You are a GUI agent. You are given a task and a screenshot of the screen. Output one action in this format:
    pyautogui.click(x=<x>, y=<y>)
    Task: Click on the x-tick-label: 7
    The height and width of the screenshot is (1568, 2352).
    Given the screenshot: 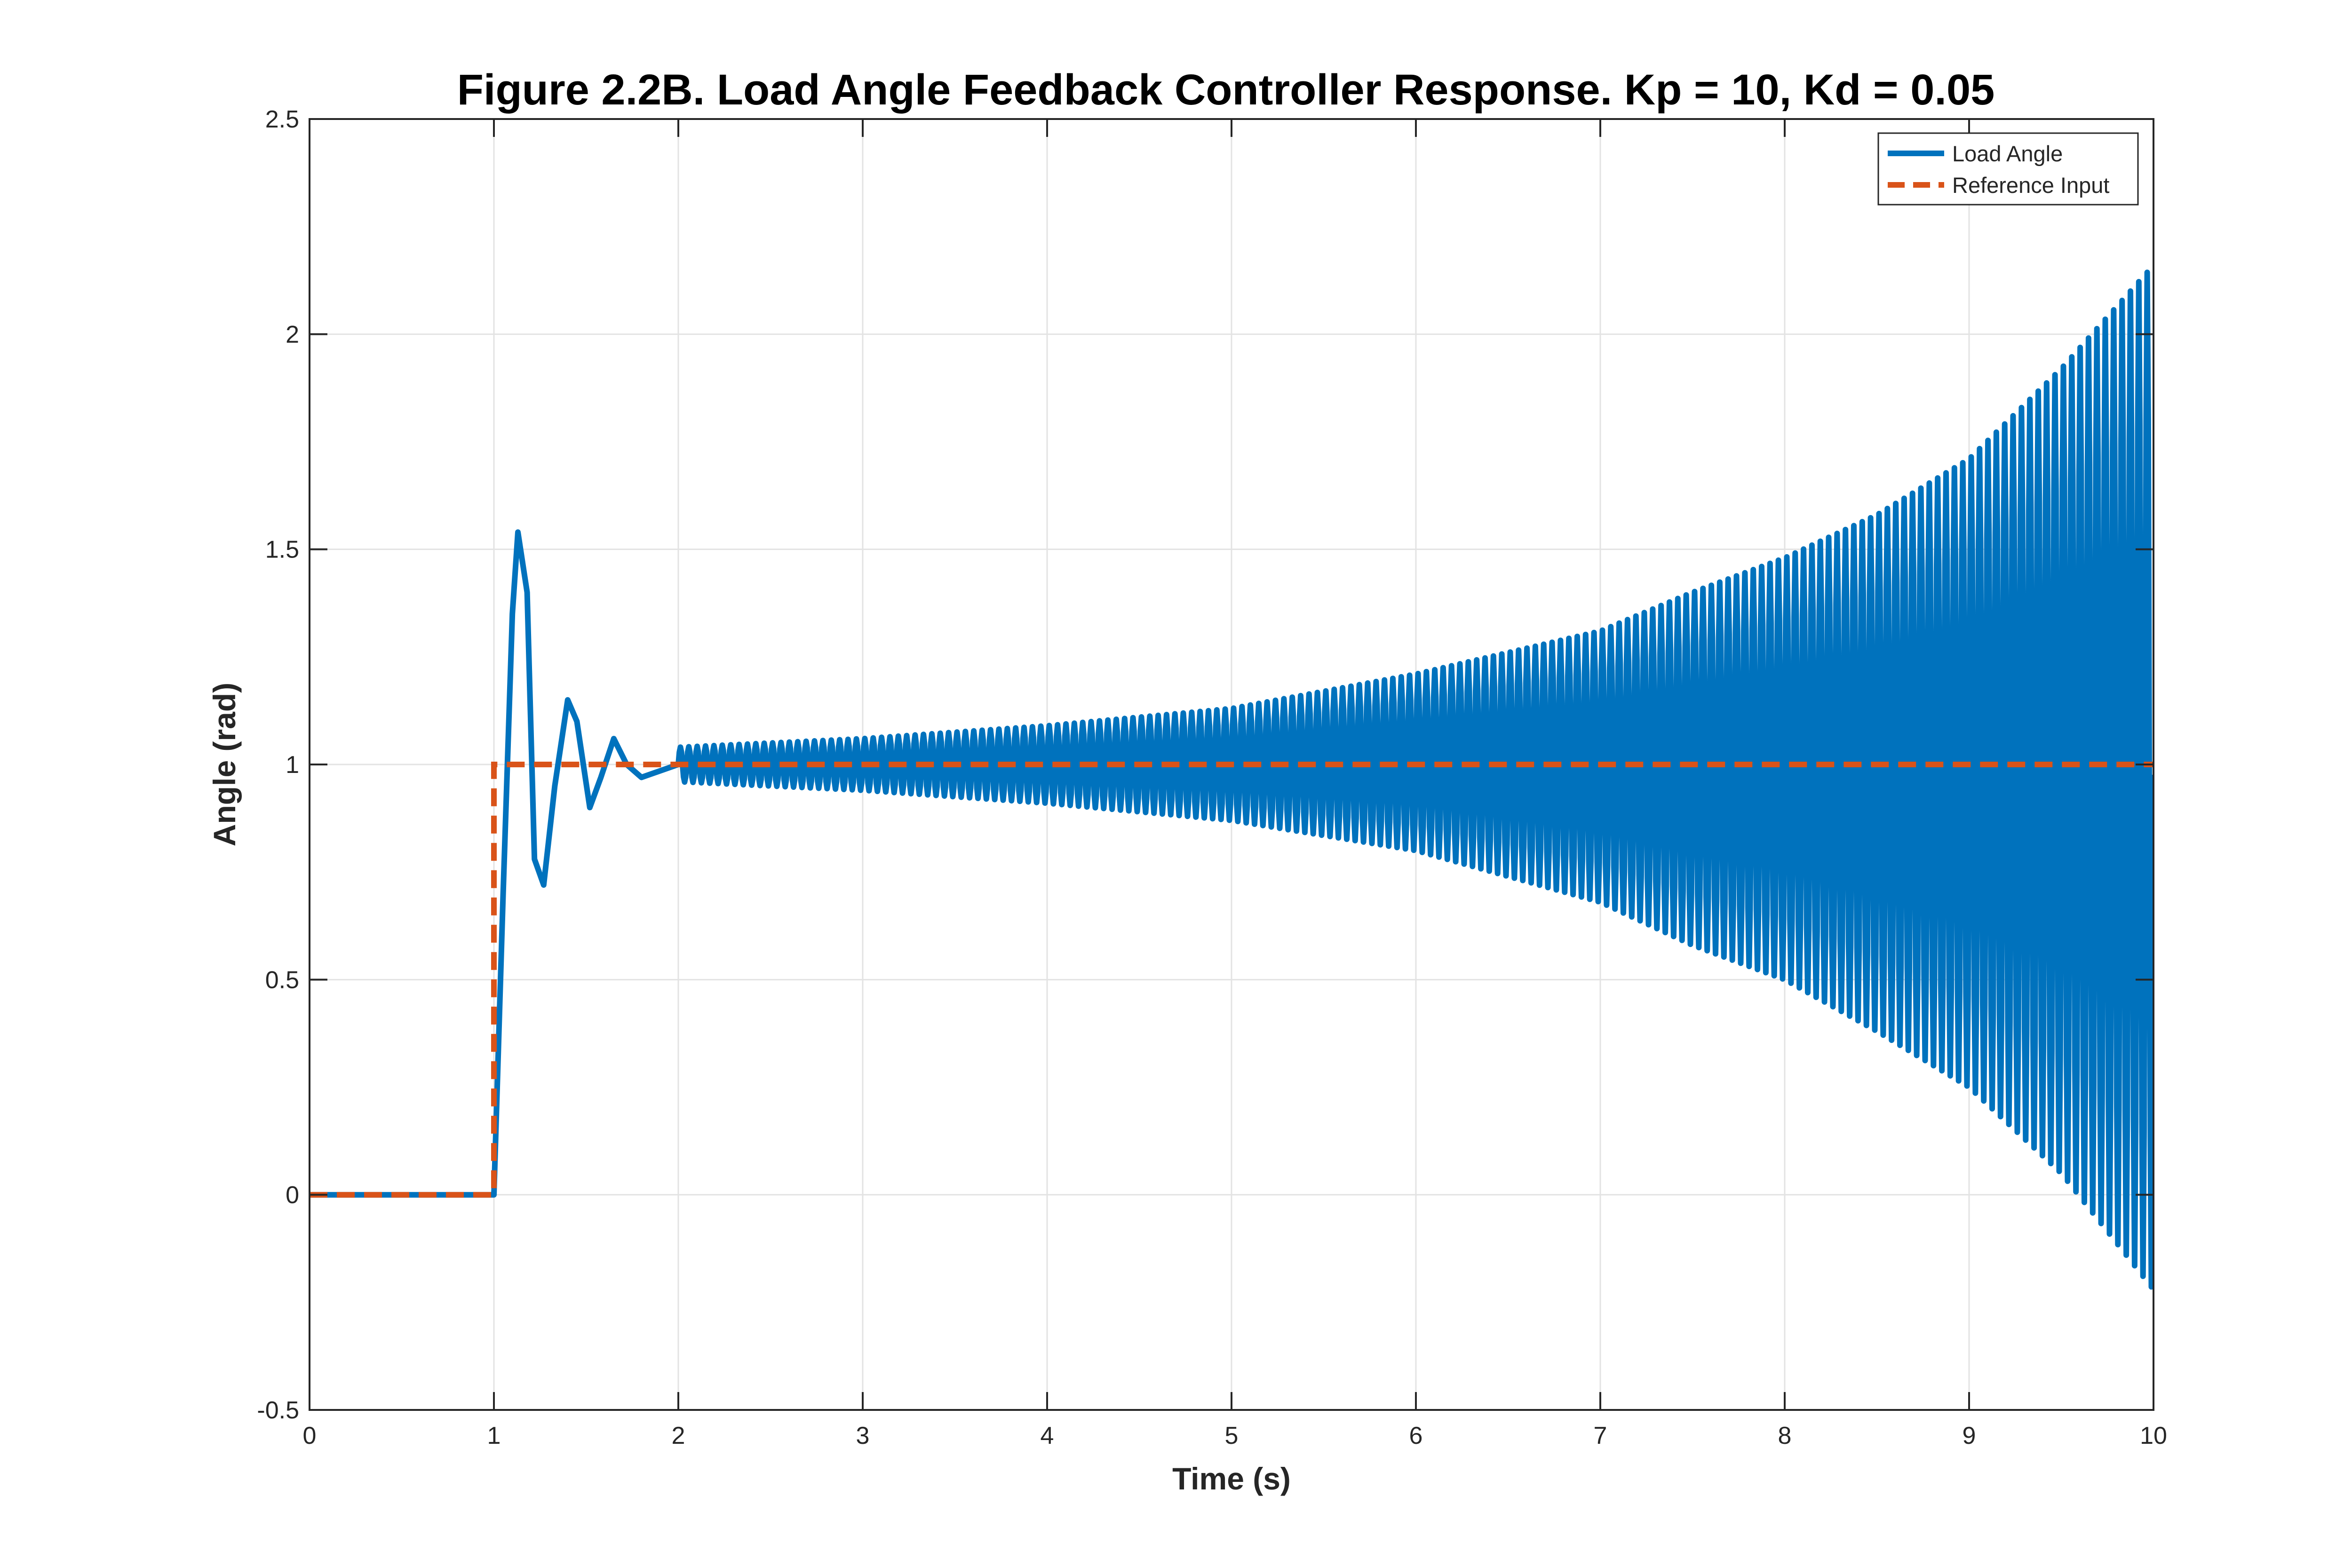 What is the action you would take?
    pyautogui.click(x=1600, y=1435)
    